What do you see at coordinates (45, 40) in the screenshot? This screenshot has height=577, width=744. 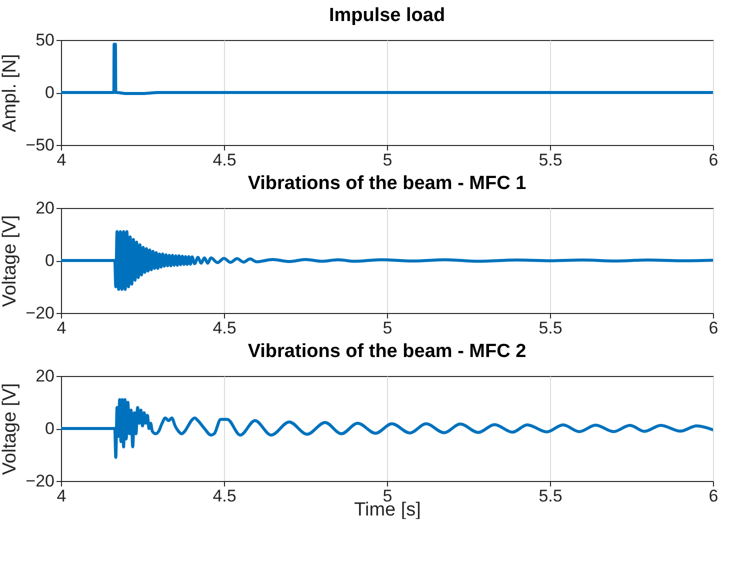 I see `y-tick-label: 50` at bounding box center [45, 40].